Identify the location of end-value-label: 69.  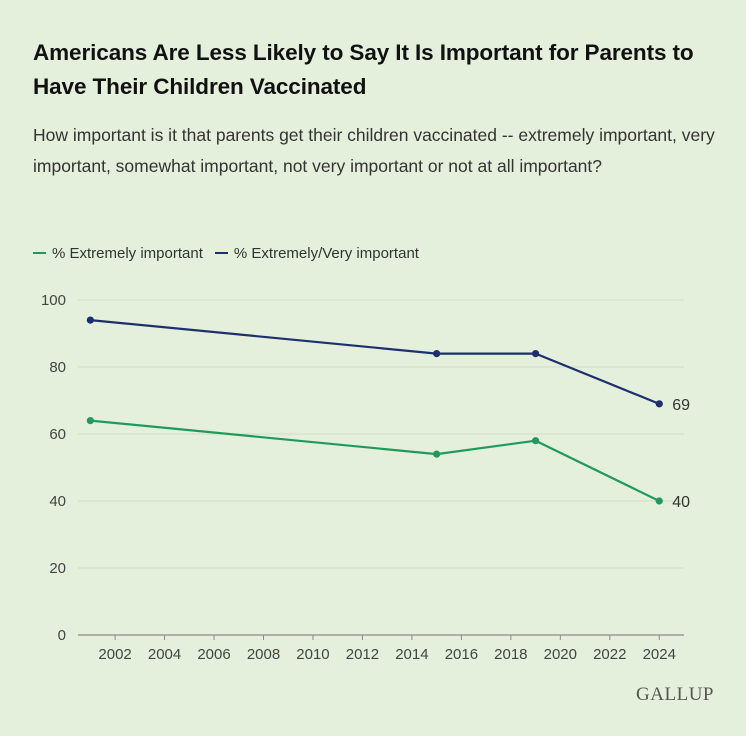
(681, 405).